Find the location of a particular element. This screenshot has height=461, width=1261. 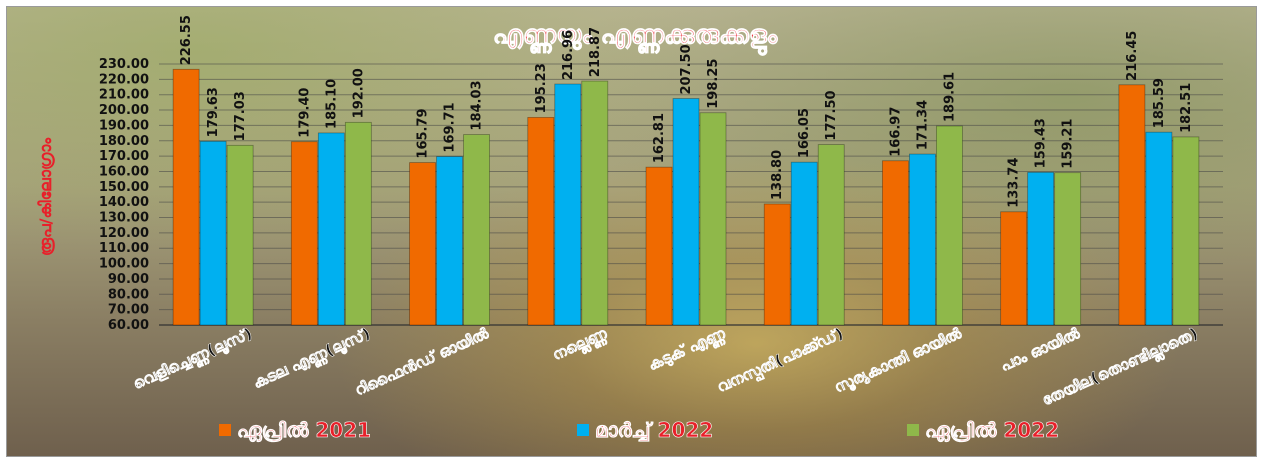

data-label: 207.50 is located at coordinates (686, 69).